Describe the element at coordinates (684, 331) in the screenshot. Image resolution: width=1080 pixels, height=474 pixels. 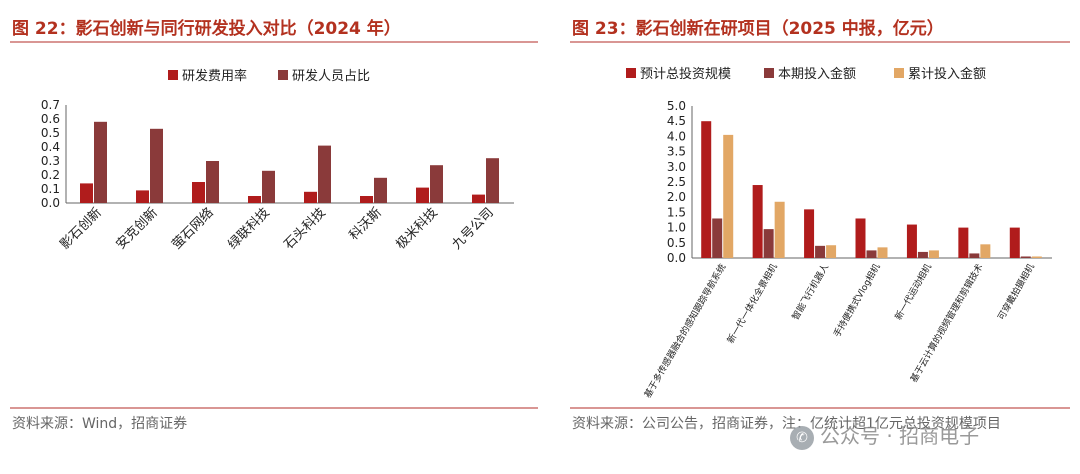
I see `x-category-label: 基于多传感器融合的感知跟踪导航系统` at that location.